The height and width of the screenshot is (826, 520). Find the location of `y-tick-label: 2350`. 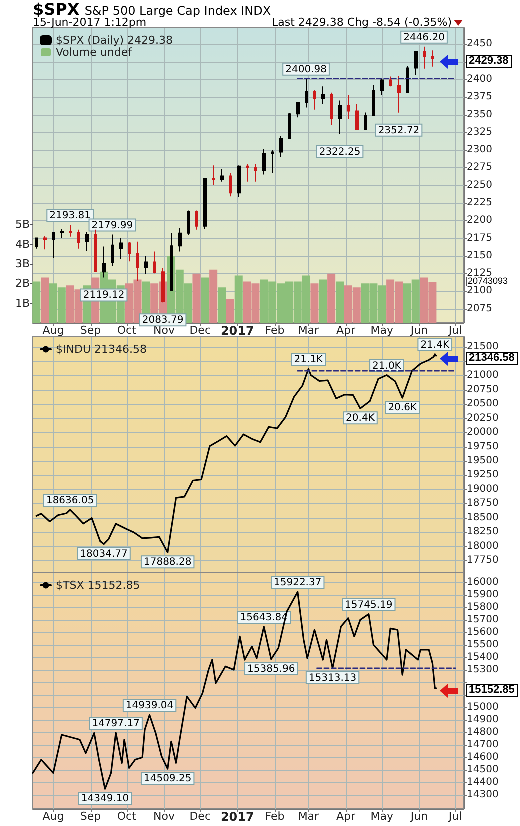

y-tick-label: 2350 is located at coordinates (479, 114).